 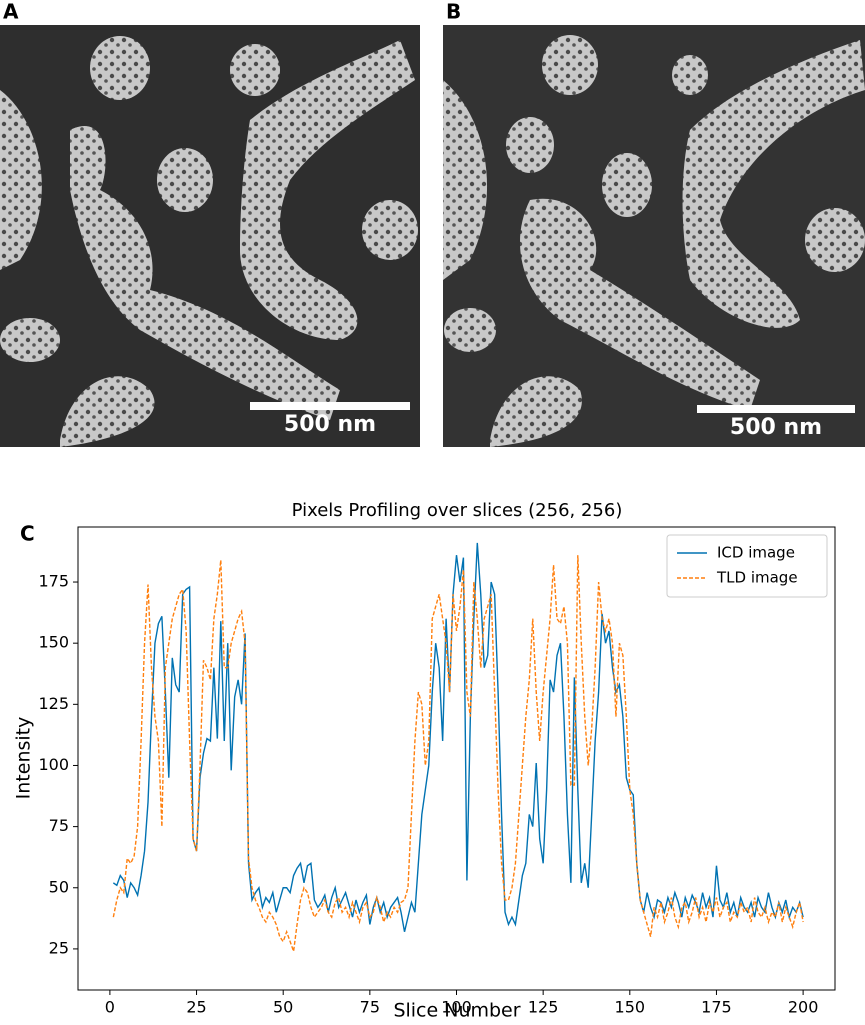 What do you see at coordinates (59, 886) in the screenshot?
I see `y-tick-label: 50` at bounding box center [59, 886].